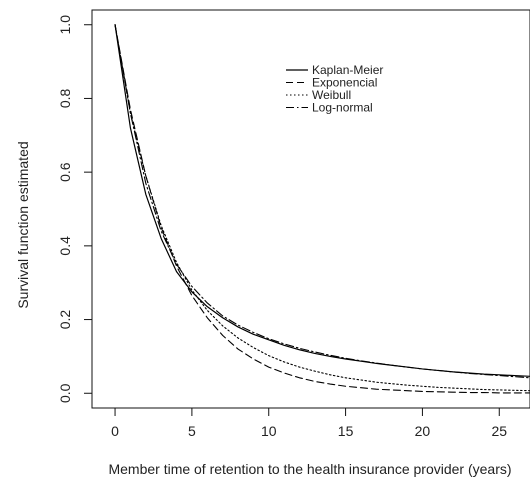  What do you see at coordinates (346, 431) in the screenshot?
I see `x-tick-label: 15` at bounding box center [346, 431].